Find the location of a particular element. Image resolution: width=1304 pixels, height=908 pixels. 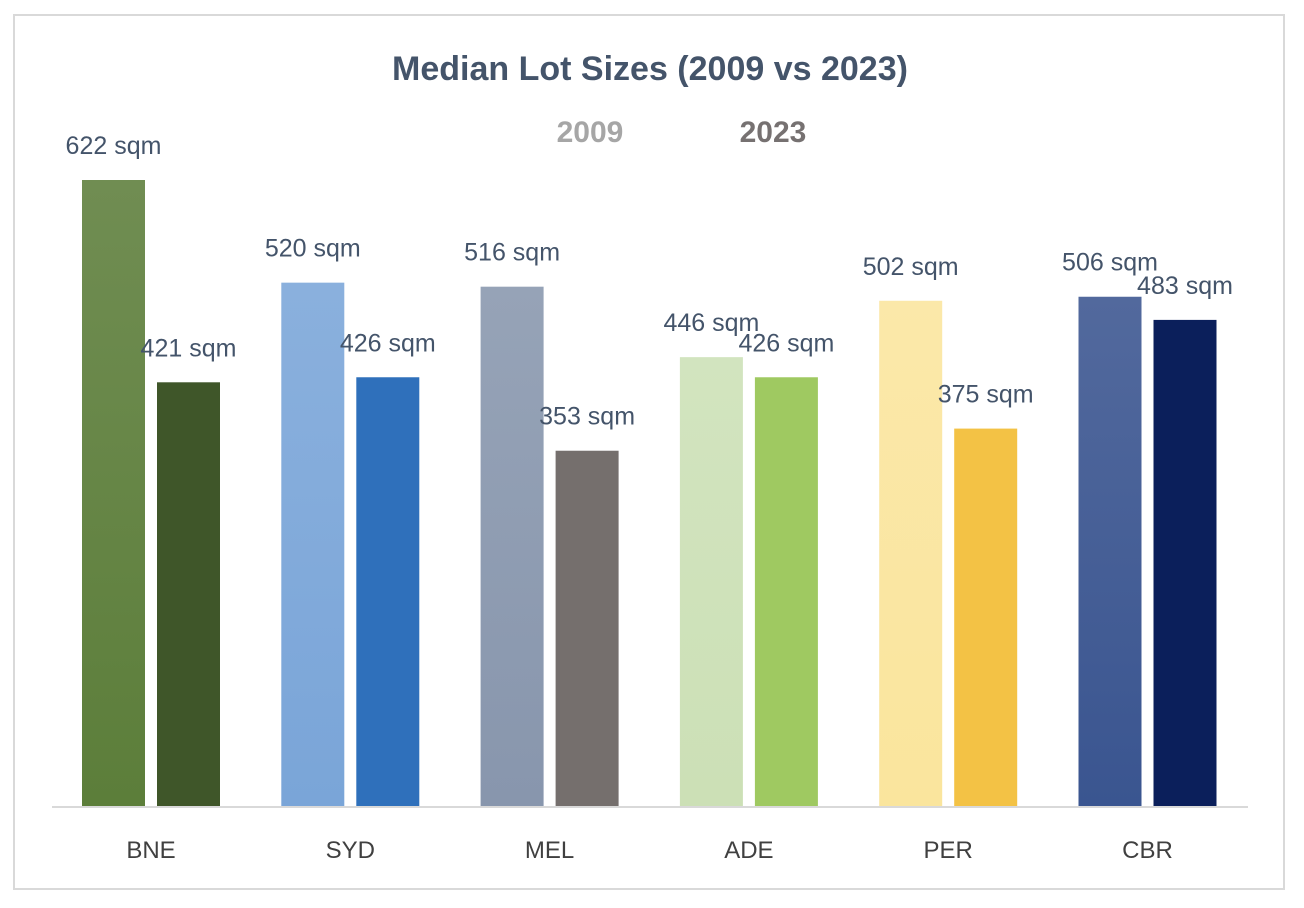

data-label-BNE-2023: 421 sqm is located at coordinates (189, 348).